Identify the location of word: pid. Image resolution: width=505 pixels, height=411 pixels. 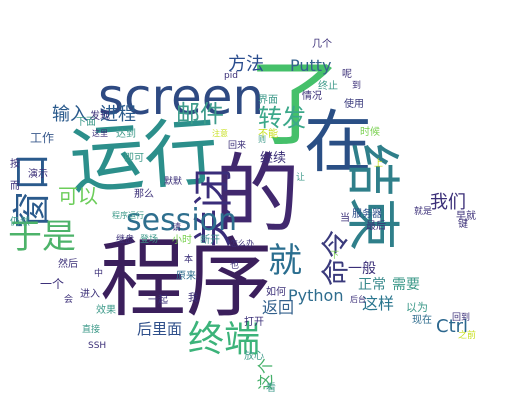
(231, 76).